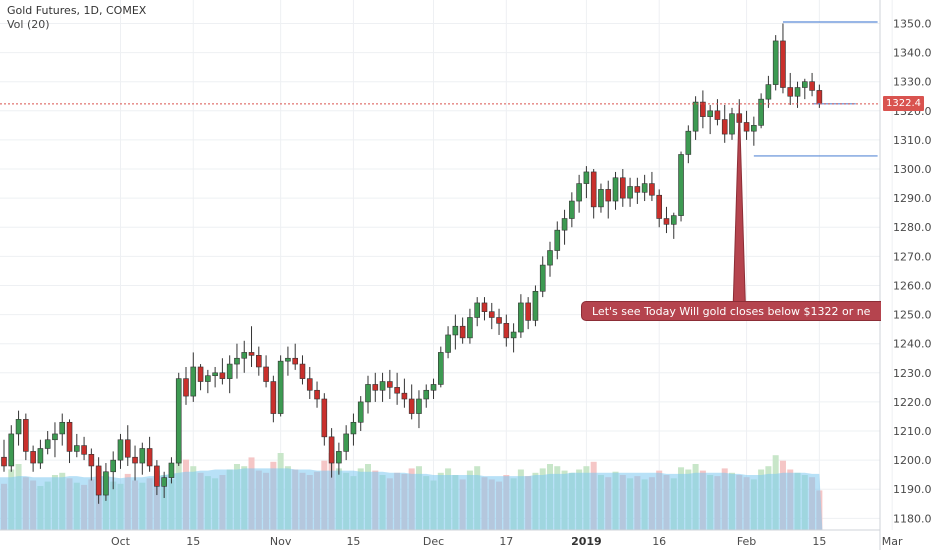  I want to click on x-axis: Oct 15 Nov 15 Dec 17 2019 16 Feb 15 Mar, so click(451, 538).